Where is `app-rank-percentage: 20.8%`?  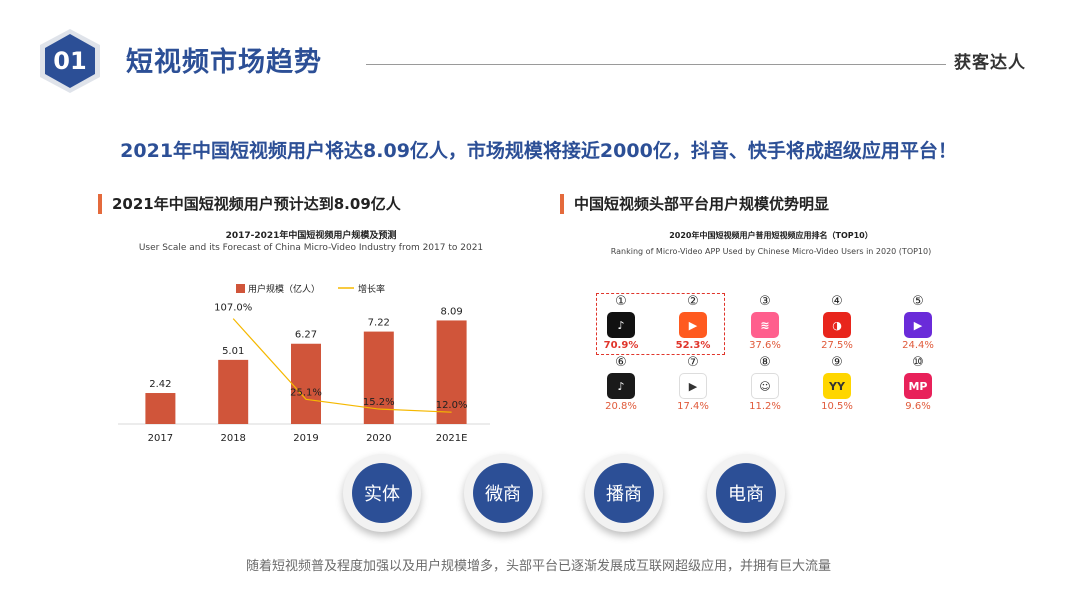
app-rank-percentage: 20.8% is located at coordinates (621, 406).